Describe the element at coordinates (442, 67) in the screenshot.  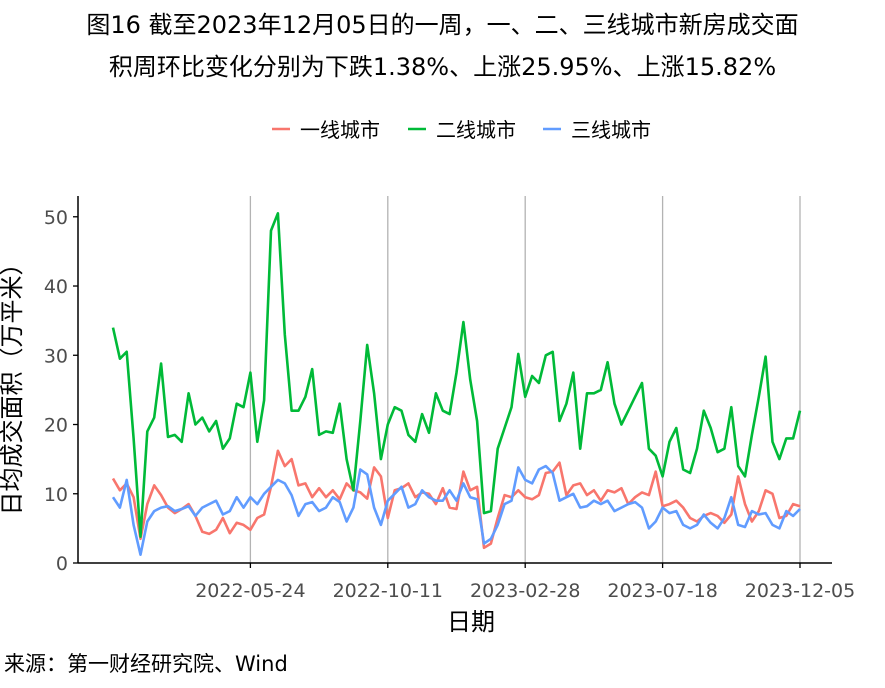
I see `title-line-2: 积周环比变化分别为下跌1.38%、上涨25.95%、上涨15.82%` at that location.